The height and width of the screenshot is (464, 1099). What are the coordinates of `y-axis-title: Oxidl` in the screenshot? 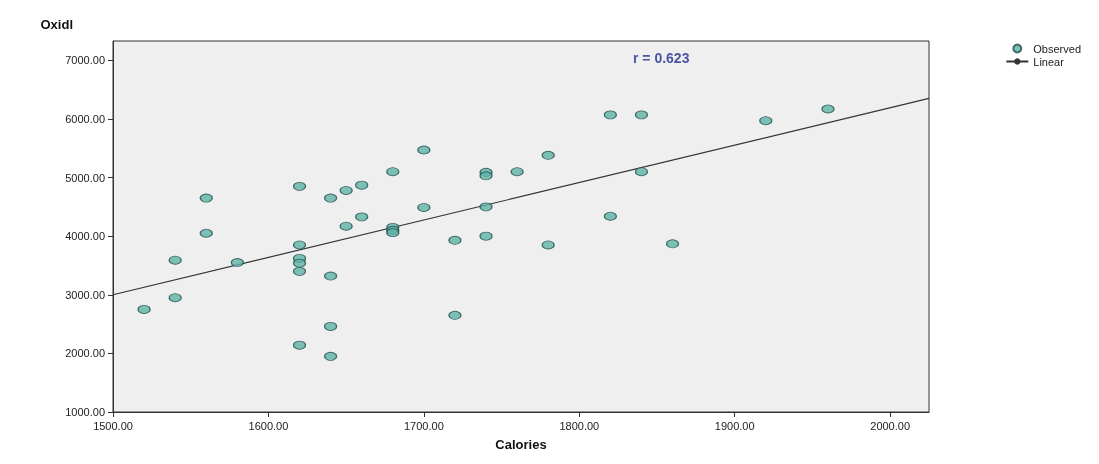 It's located at (56, 24).